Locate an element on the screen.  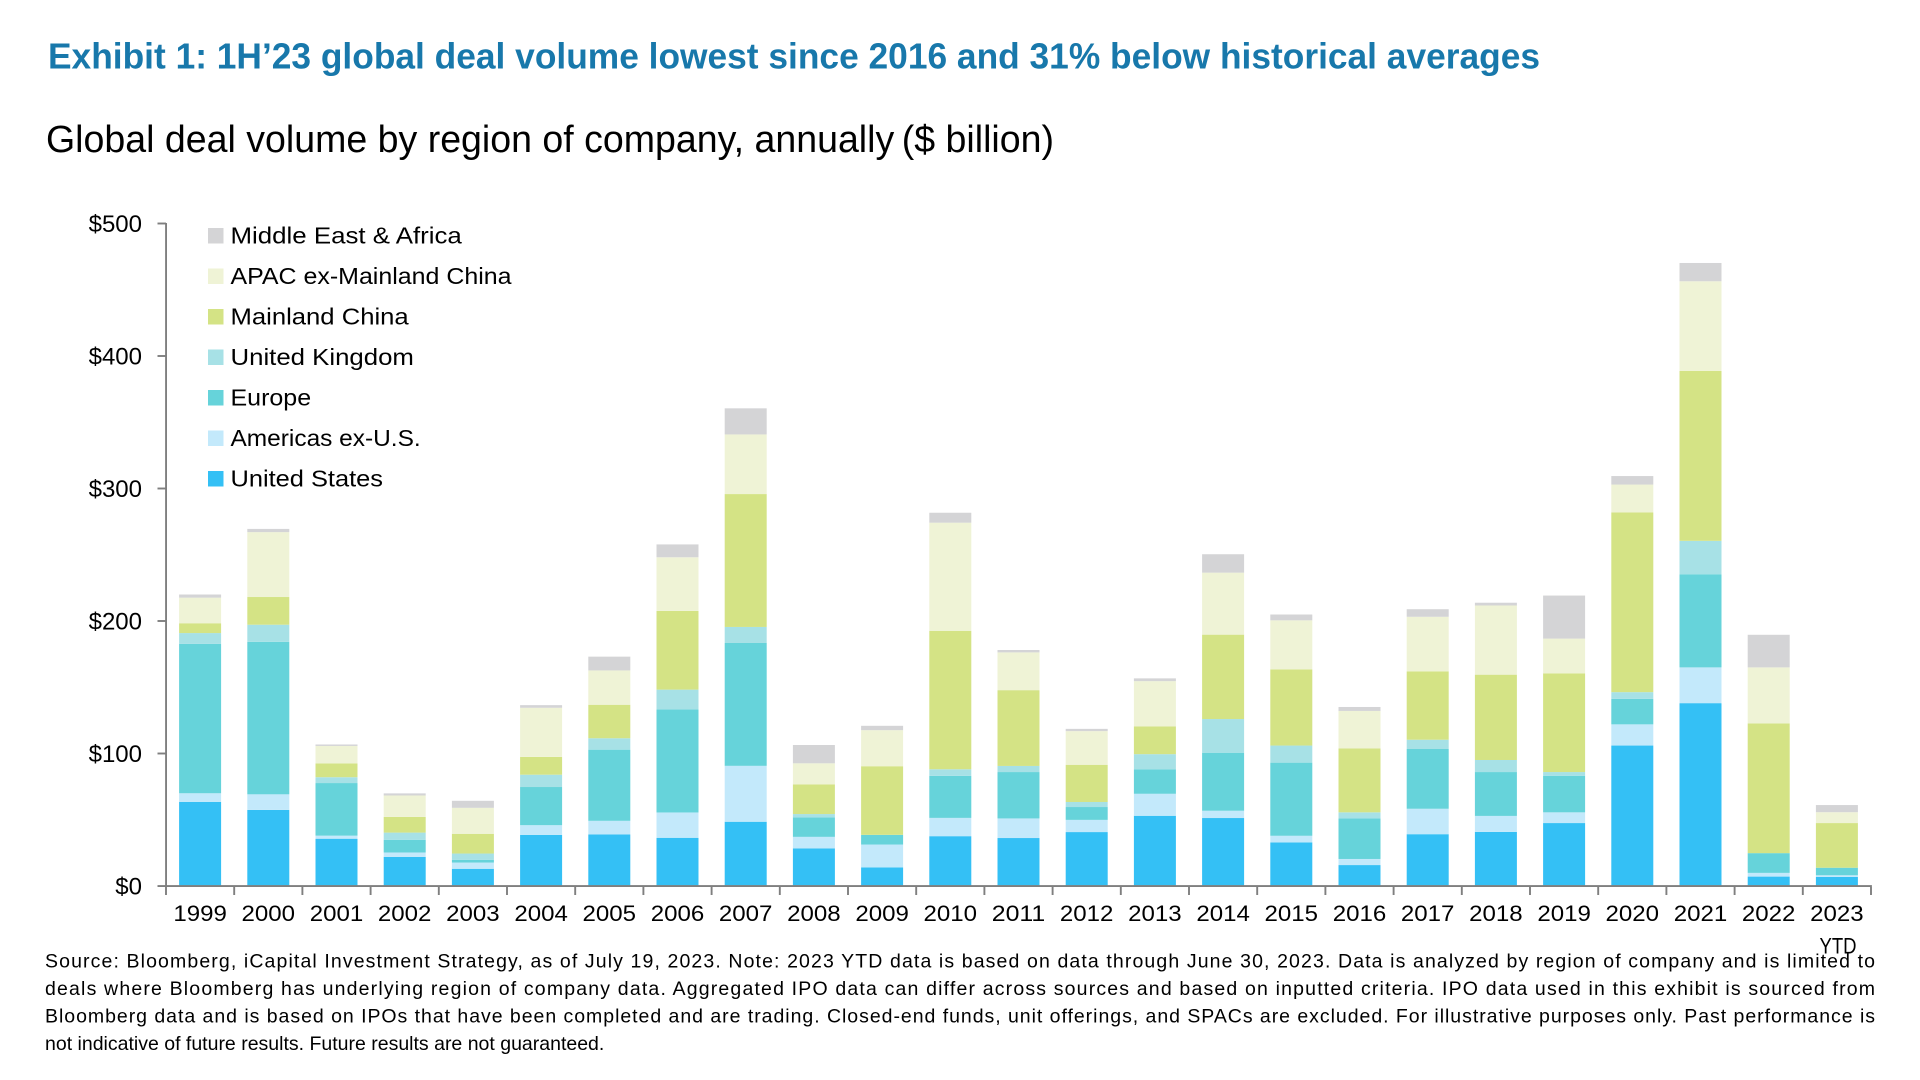
svg-text: 2005 is located at coordinates (610, 913).